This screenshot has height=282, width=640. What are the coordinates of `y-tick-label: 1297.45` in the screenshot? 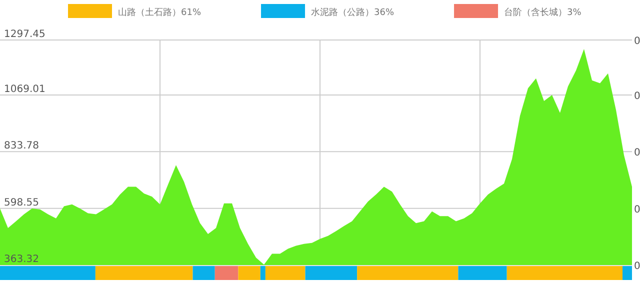 It's located at (25, 34).